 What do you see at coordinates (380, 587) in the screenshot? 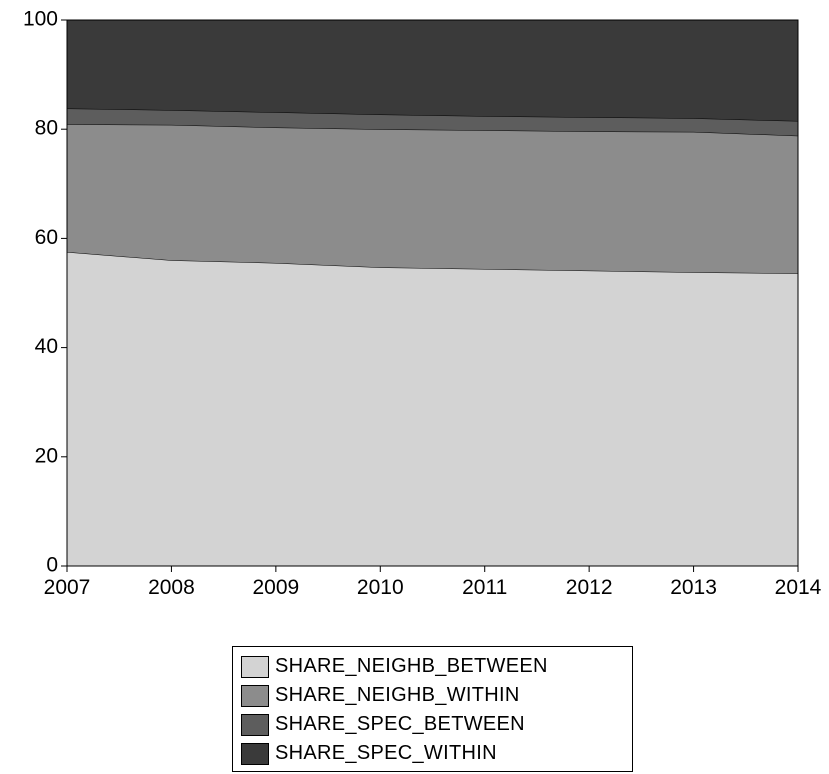
I see `x-tick-label: 2010` at bounding box center [380, 587].